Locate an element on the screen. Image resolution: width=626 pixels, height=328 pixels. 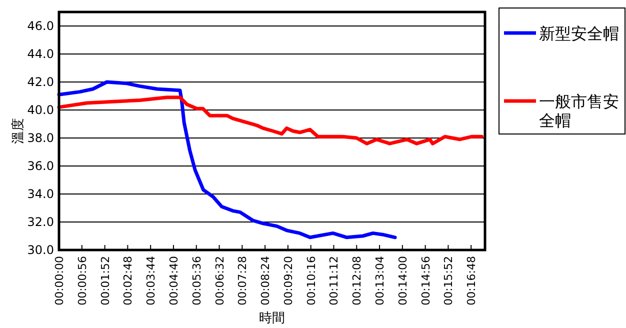
x-tick-label: 00:09:20 is located at coordinates (288, 281).